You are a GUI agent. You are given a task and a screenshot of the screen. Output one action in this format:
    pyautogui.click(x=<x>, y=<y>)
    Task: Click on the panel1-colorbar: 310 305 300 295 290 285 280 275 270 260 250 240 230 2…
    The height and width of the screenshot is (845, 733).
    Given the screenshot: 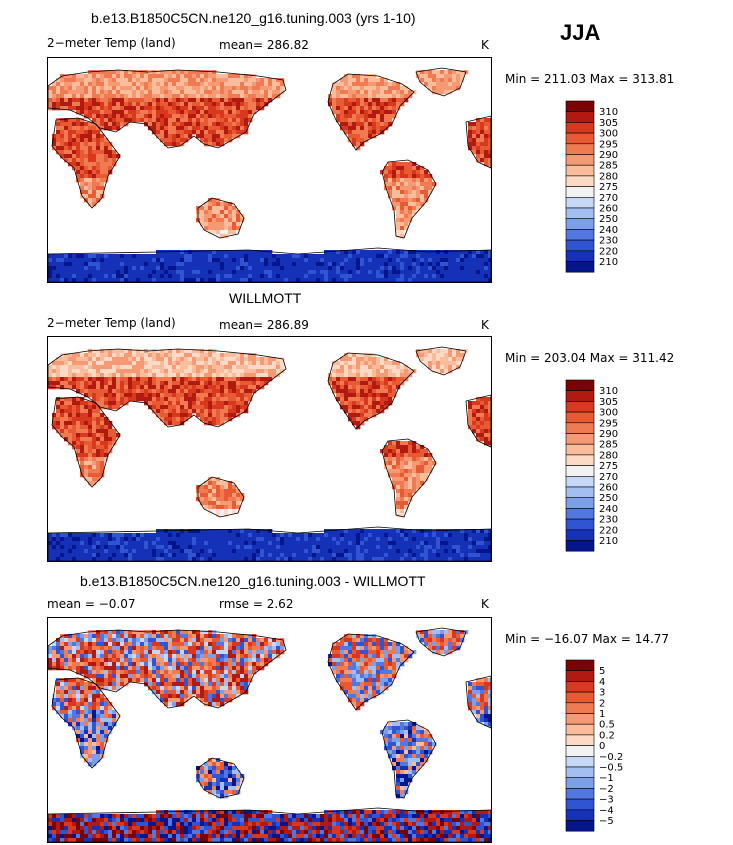 What is the action you would take?
    pyautogui.click(x=600, y=188)
    